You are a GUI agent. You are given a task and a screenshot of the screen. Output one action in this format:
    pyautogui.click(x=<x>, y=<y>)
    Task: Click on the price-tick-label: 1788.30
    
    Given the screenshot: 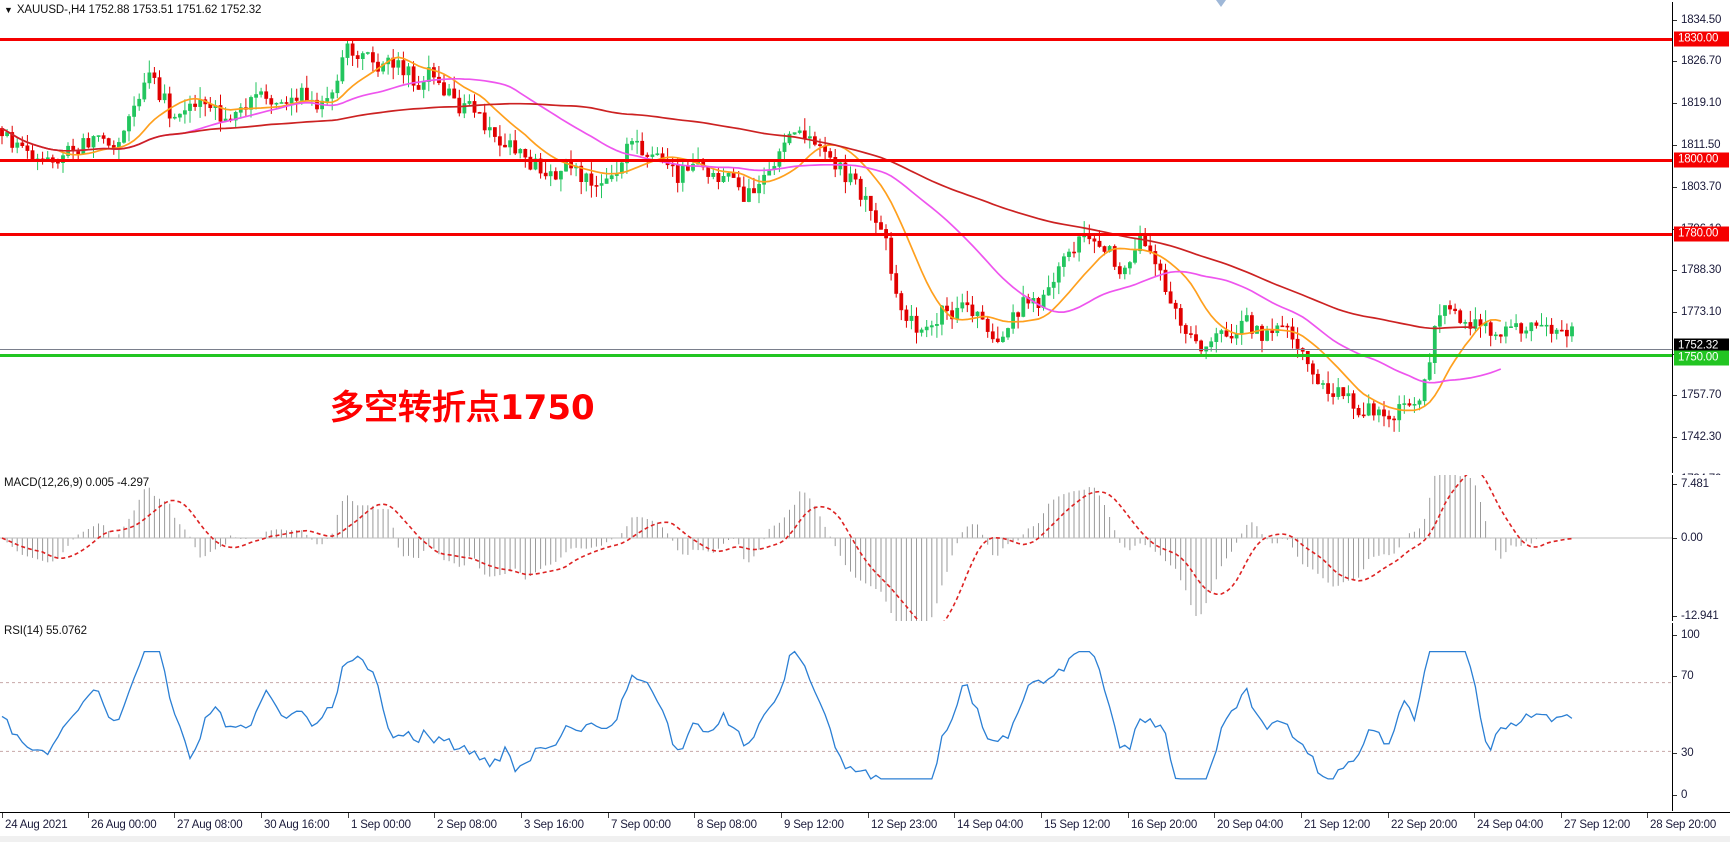 What is the action you would take?
    pyautogui.click(x=1701, y=270)
    